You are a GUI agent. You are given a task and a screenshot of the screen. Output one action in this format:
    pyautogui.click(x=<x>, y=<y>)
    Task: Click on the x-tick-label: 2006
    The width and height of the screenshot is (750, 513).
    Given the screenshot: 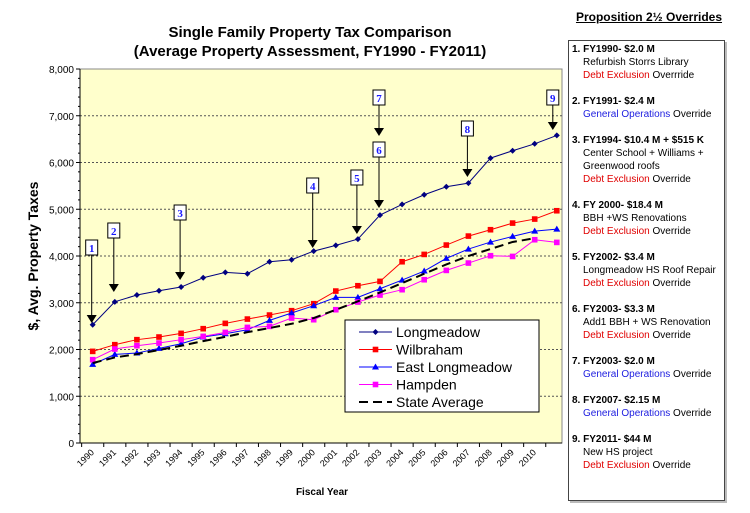 What is the action you would take?
    pyautogui.click(x=438, y=457)
    